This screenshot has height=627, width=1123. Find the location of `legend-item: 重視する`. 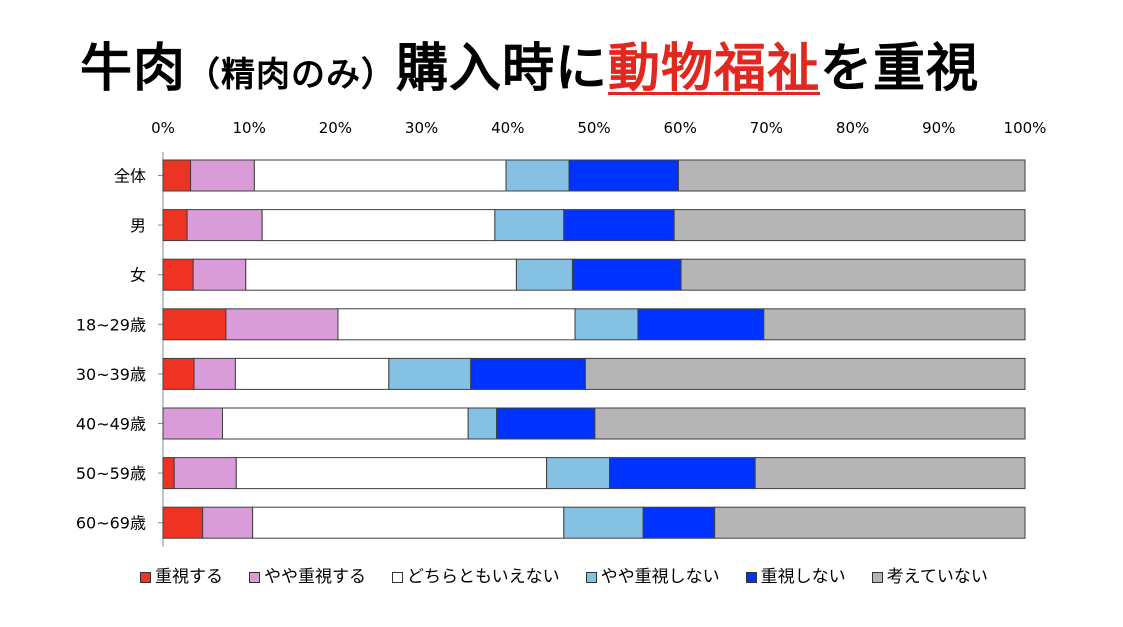

legend-item: 重視する is located at coordinates (181, 577).